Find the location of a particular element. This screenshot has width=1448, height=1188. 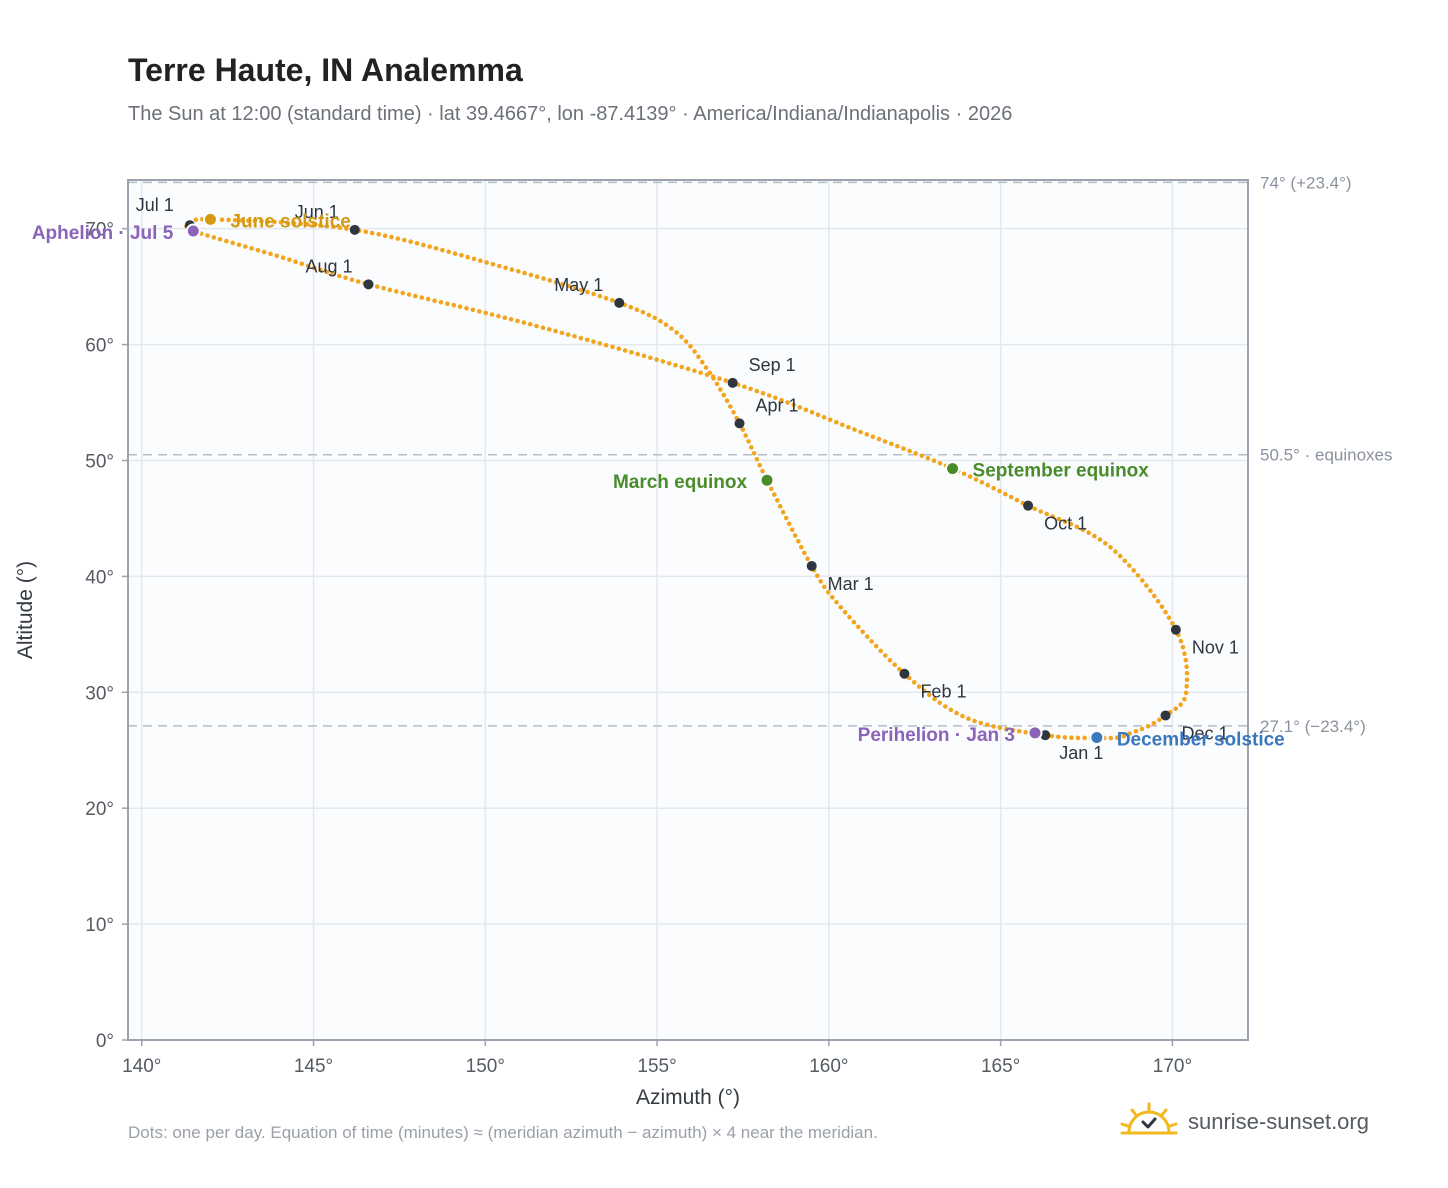

month-marker-label: Sep 1 is located at coordinates (772, 365).